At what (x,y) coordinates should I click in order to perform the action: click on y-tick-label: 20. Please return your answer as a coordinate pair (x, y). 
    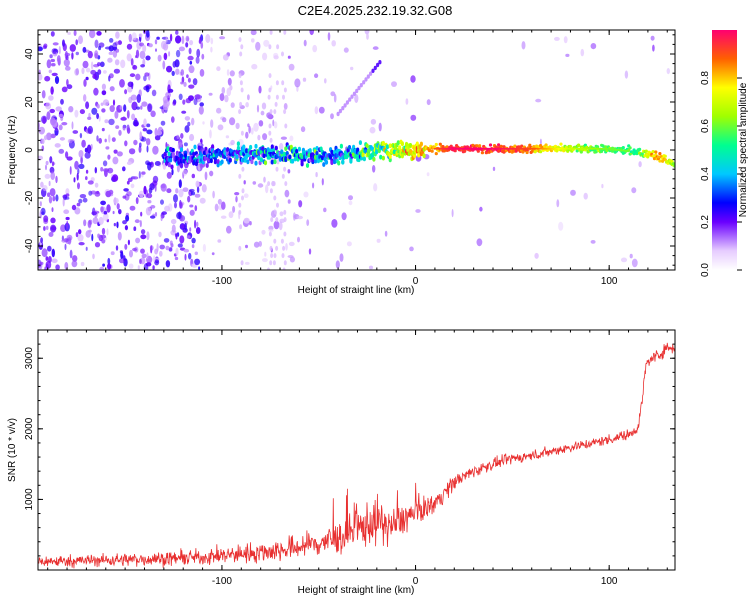
    Looking at the image, I should click on (29, 102).